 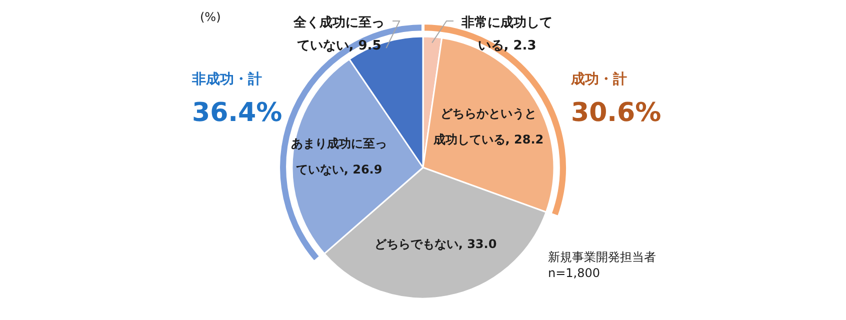 I want to click on slice-label: 非成功・計, so click(x=226, y=80).